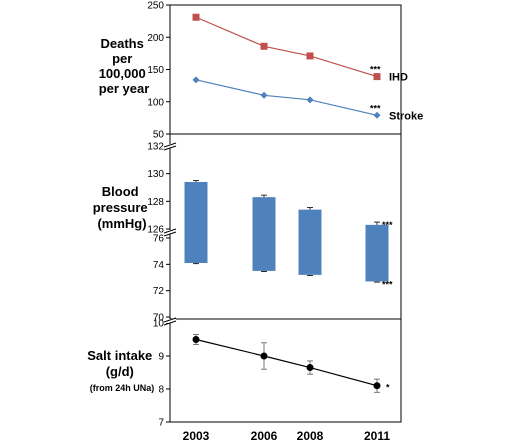 The height and width of the screenshot is (445, 513). What do you see at coordinates (155, 147) in the screenshot?
I see `bp-upper-y-tick-label: 132` at bounding box center [155, 147].